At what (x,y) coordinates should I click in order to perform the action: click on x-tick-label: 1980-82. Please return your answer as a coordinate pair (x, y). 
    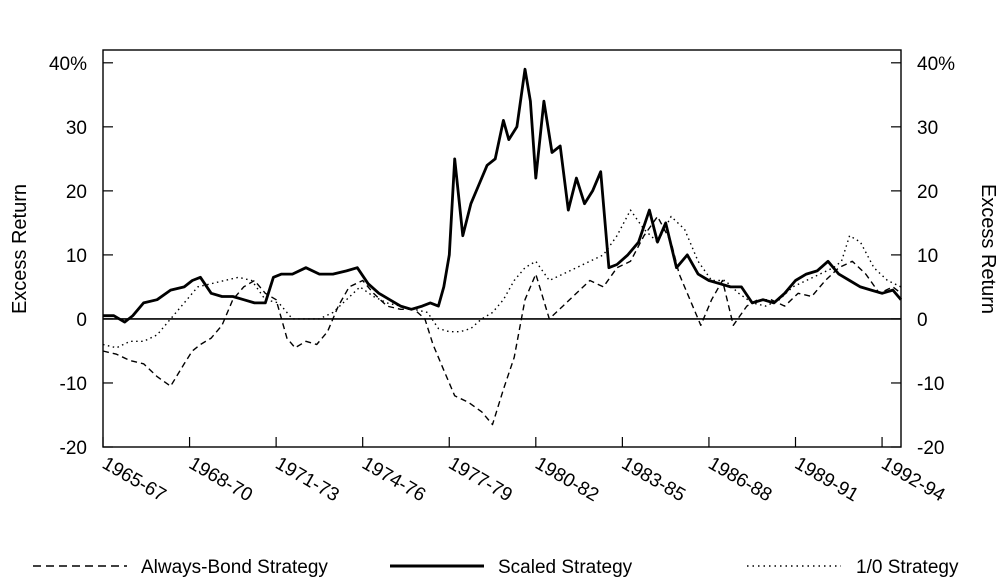
    Looking at the image, I should click on (566, 479).